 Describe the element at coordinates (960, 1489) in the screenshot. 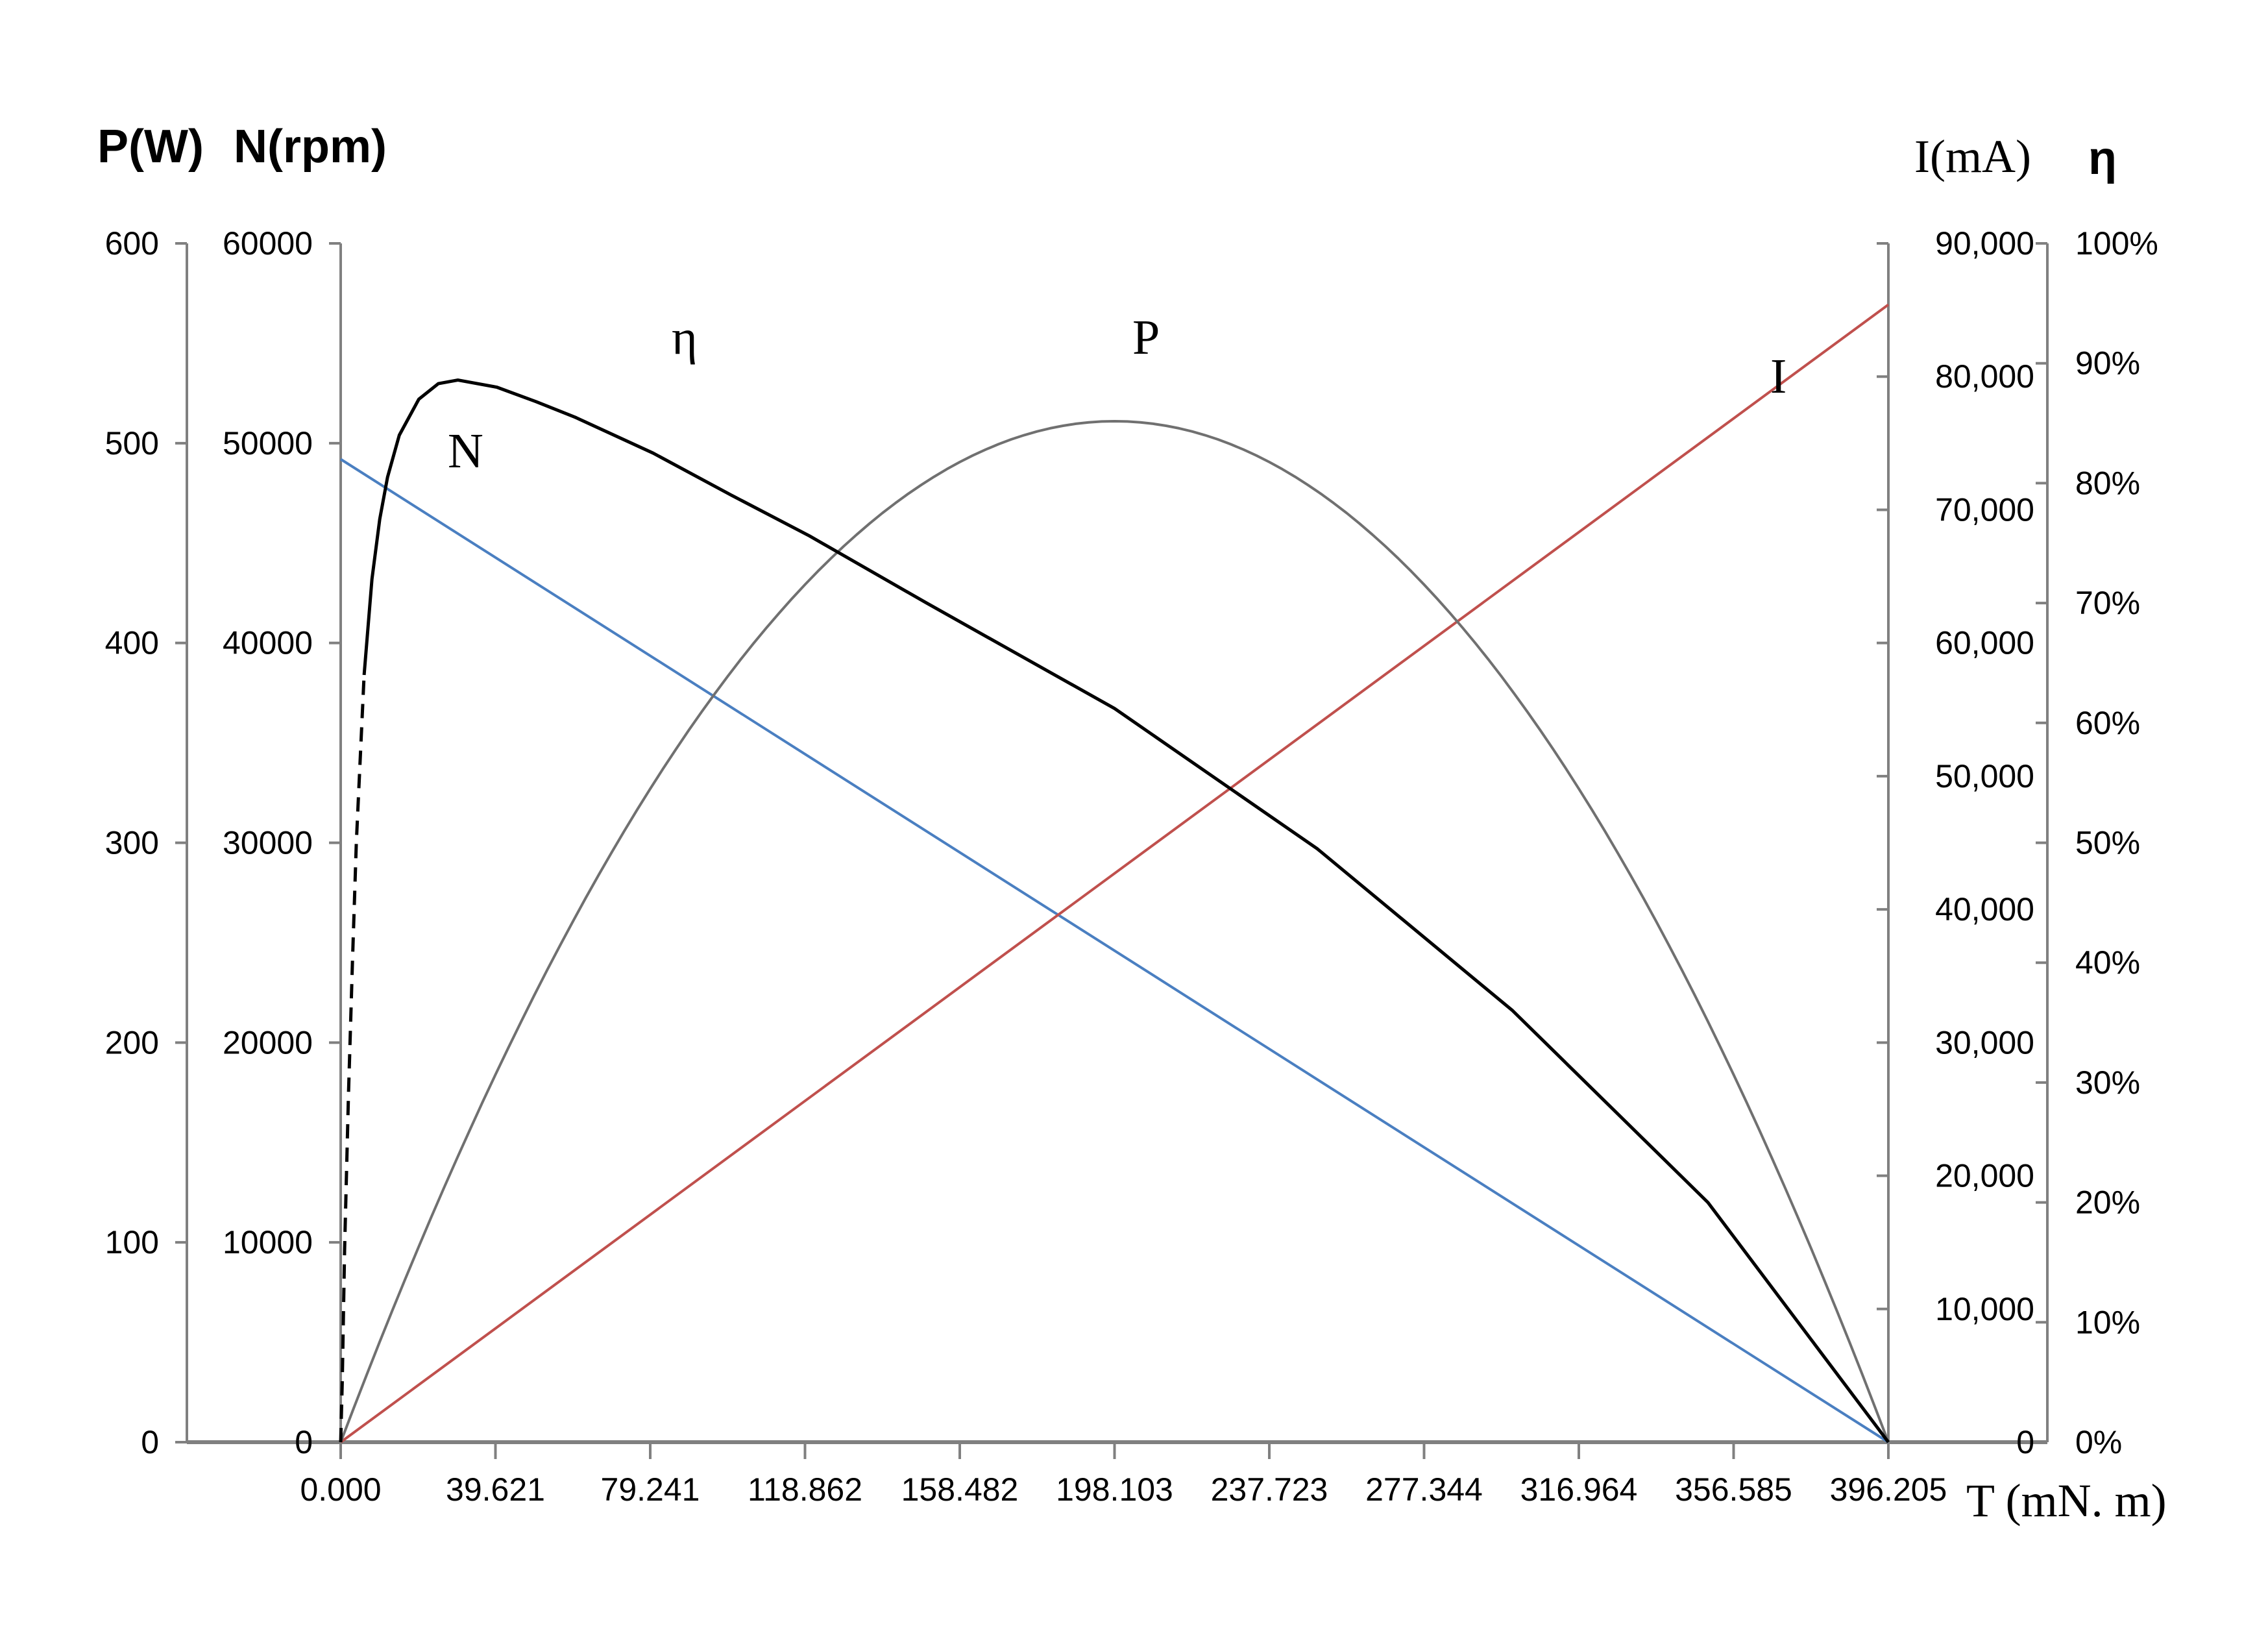

I see `x-tick-label: 158.482` at that location.